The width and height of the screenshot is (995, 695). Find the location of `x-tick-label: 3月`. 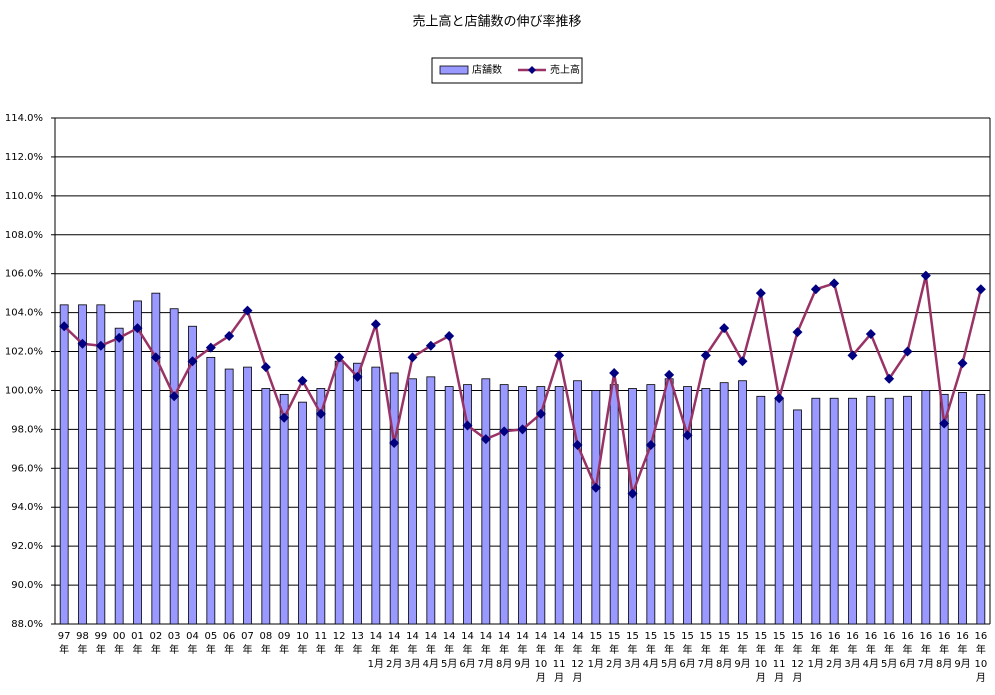

x-tick-label: 3月 is located at coordinates (632, 664).